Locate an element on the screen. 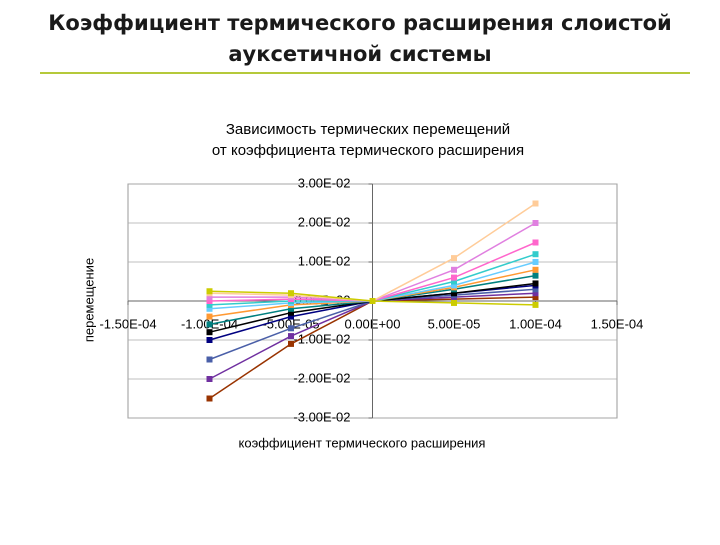  y-tick-label: -2.00E-02 is located at coordinates (321, 377).